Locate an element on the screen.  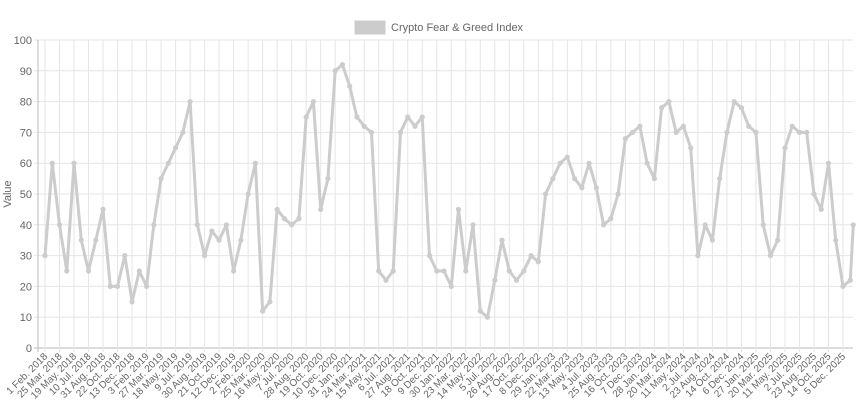
y-tick-label: 70 is located at coordinates (26, 133).